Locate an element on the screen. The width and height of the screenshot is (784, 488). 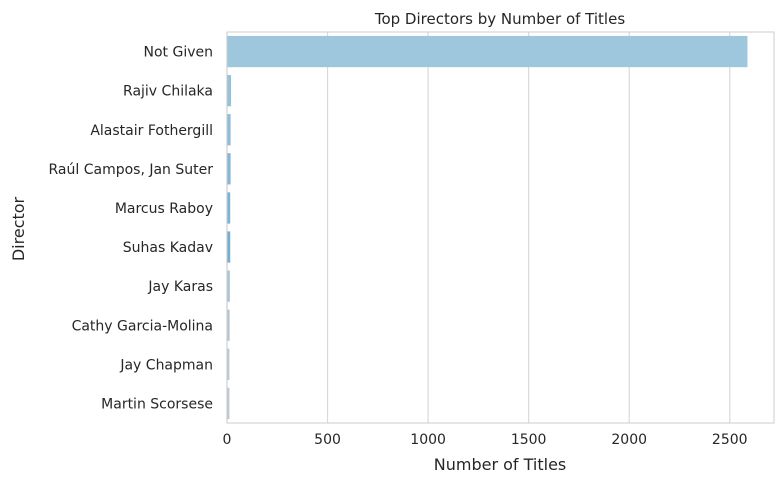
x-tick-label: 2500 is located at coordinates (730, 440).